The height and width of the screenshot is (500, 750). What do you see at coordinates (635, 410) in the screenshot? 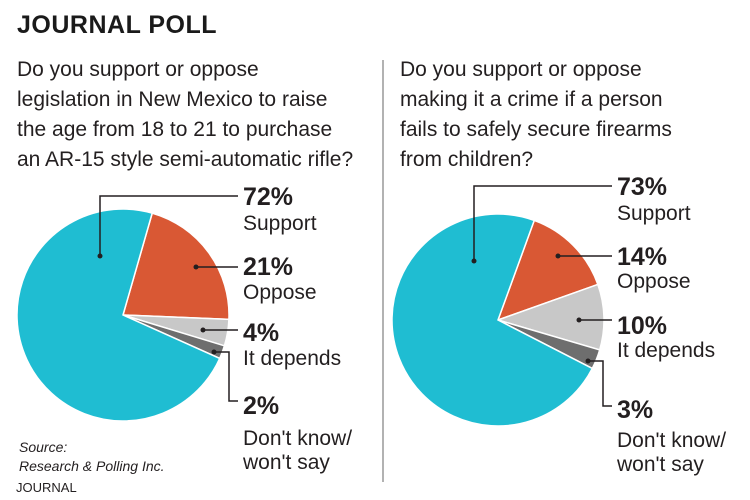
I see `data-label-dont-know: 3%` at bounding box center [635, 410].